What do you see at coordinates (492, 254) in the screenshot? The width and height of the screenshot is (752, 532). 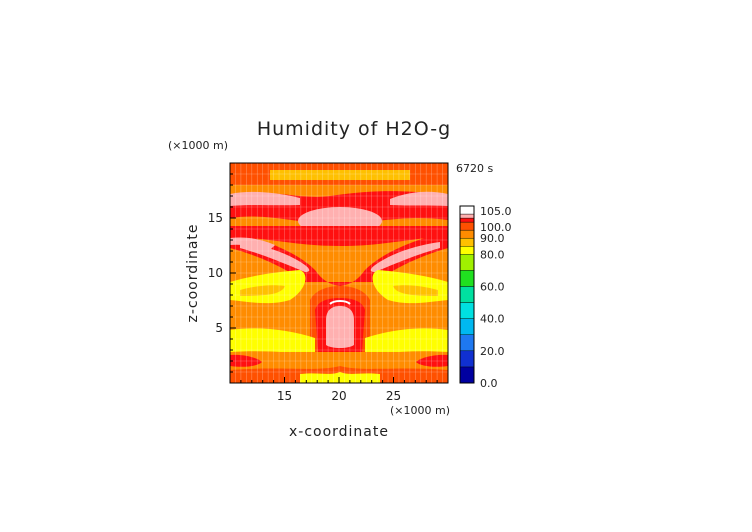 I see `colorbar-label: 80.0` at bounding box center [492, 254].